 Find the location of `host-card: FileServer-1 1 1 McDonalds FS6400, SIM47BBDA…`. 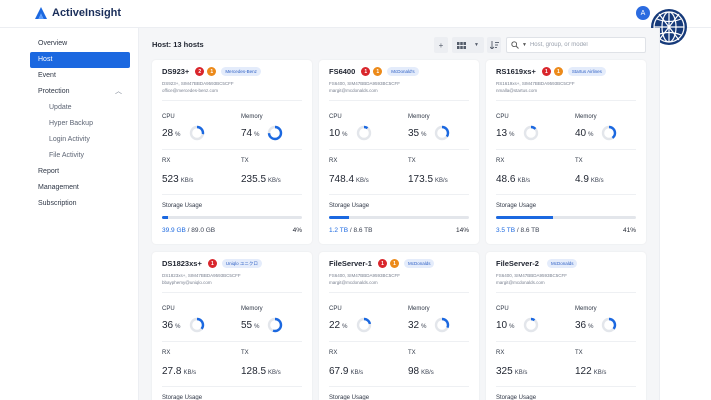

host-card: FileServer-1 1 1 McDonalds FS6400, SIM47BBDA… is located at coordinates (399, 326).